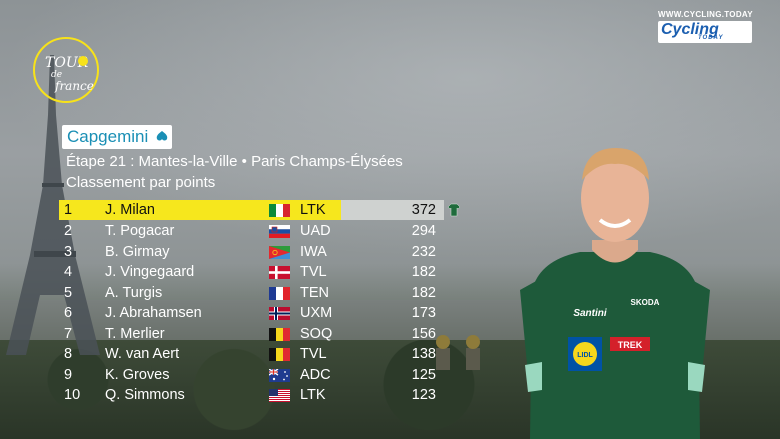  What do you see at coordinates (142, 354) in the screenshot?
I see `rider-name: W. van Aert` at bounding box center [142, 354].